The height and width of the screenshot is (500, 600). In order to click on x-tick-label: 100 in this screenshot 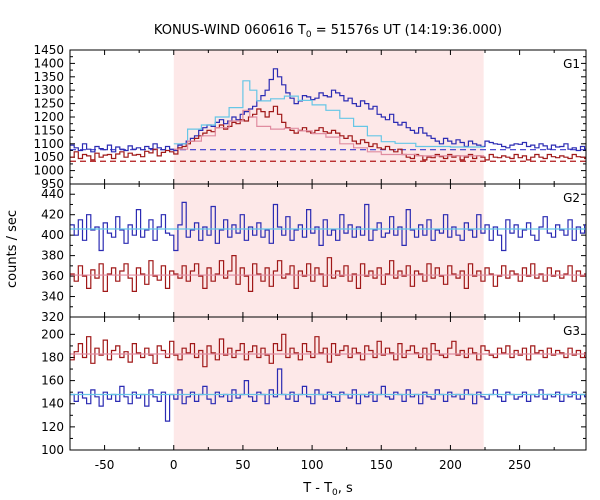, I will do `click(312, 465)`.